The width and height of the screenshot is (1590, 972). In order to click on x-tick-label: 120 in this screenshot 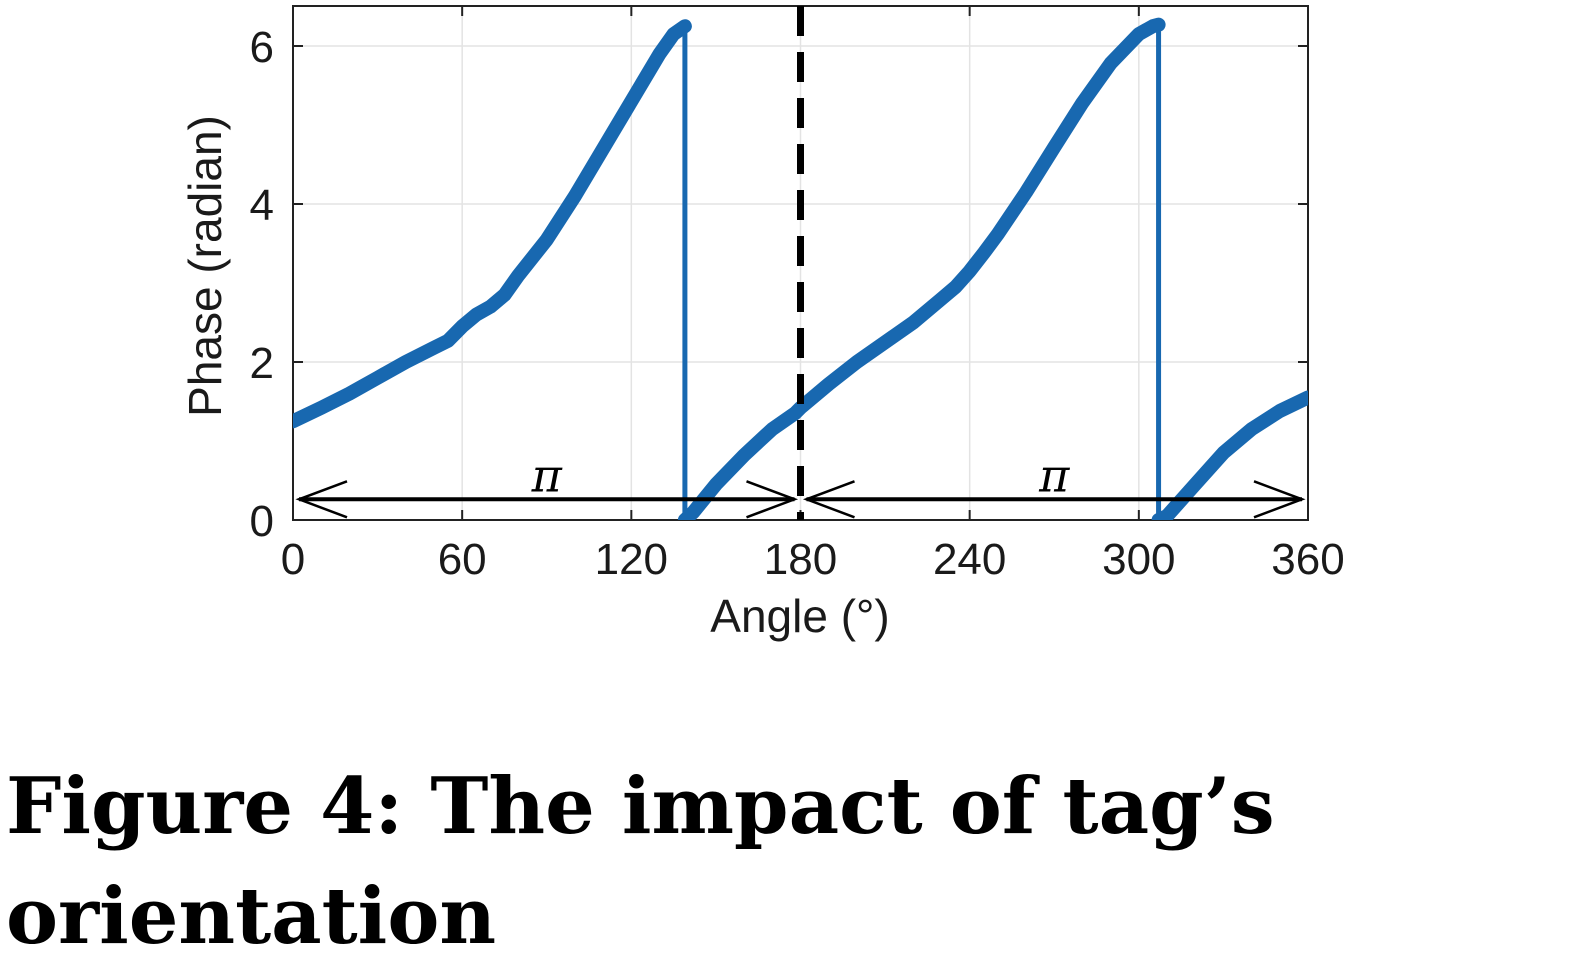, I will do `click(631, 559)`.